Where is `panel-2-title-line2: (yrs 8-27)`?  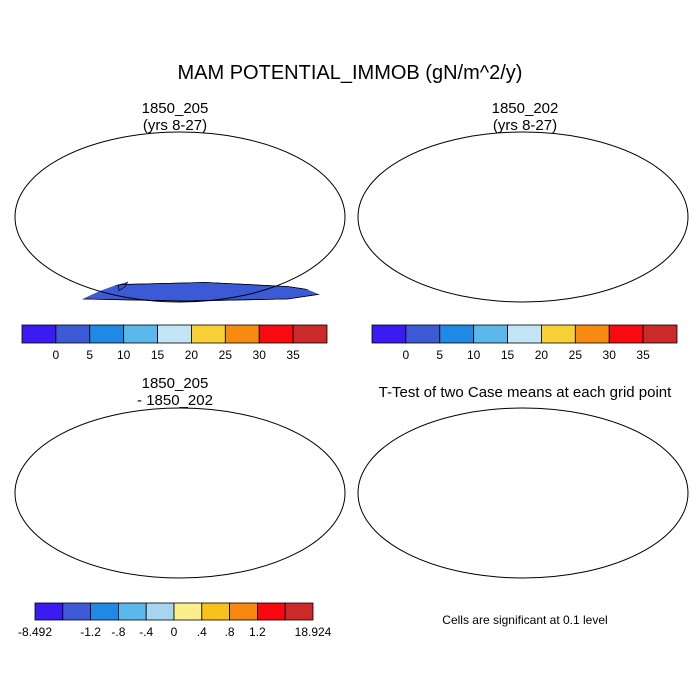 panel-2-title-line2: (yrs 8-27) is located at coordinates (525, 125).